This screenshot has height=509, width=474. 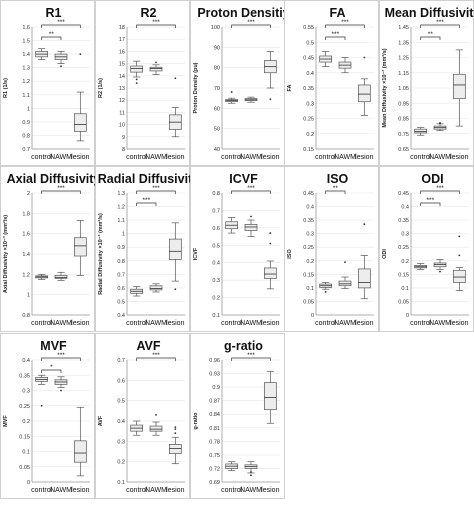 I want to click on y-tick-label: 0.96, so click(x=214, y=361).